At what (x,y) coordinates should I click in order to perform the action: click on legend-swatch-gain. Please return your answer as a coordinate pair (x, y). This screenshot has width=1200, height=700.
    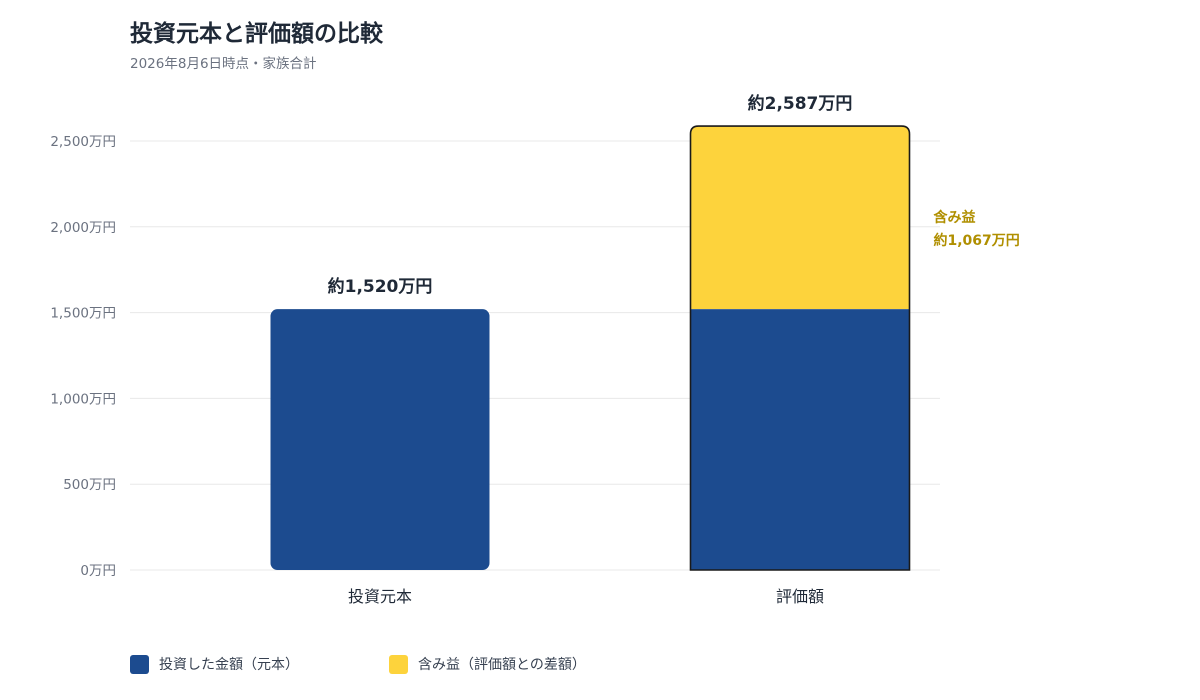
    Looking at the image, I should click on (398, 664).